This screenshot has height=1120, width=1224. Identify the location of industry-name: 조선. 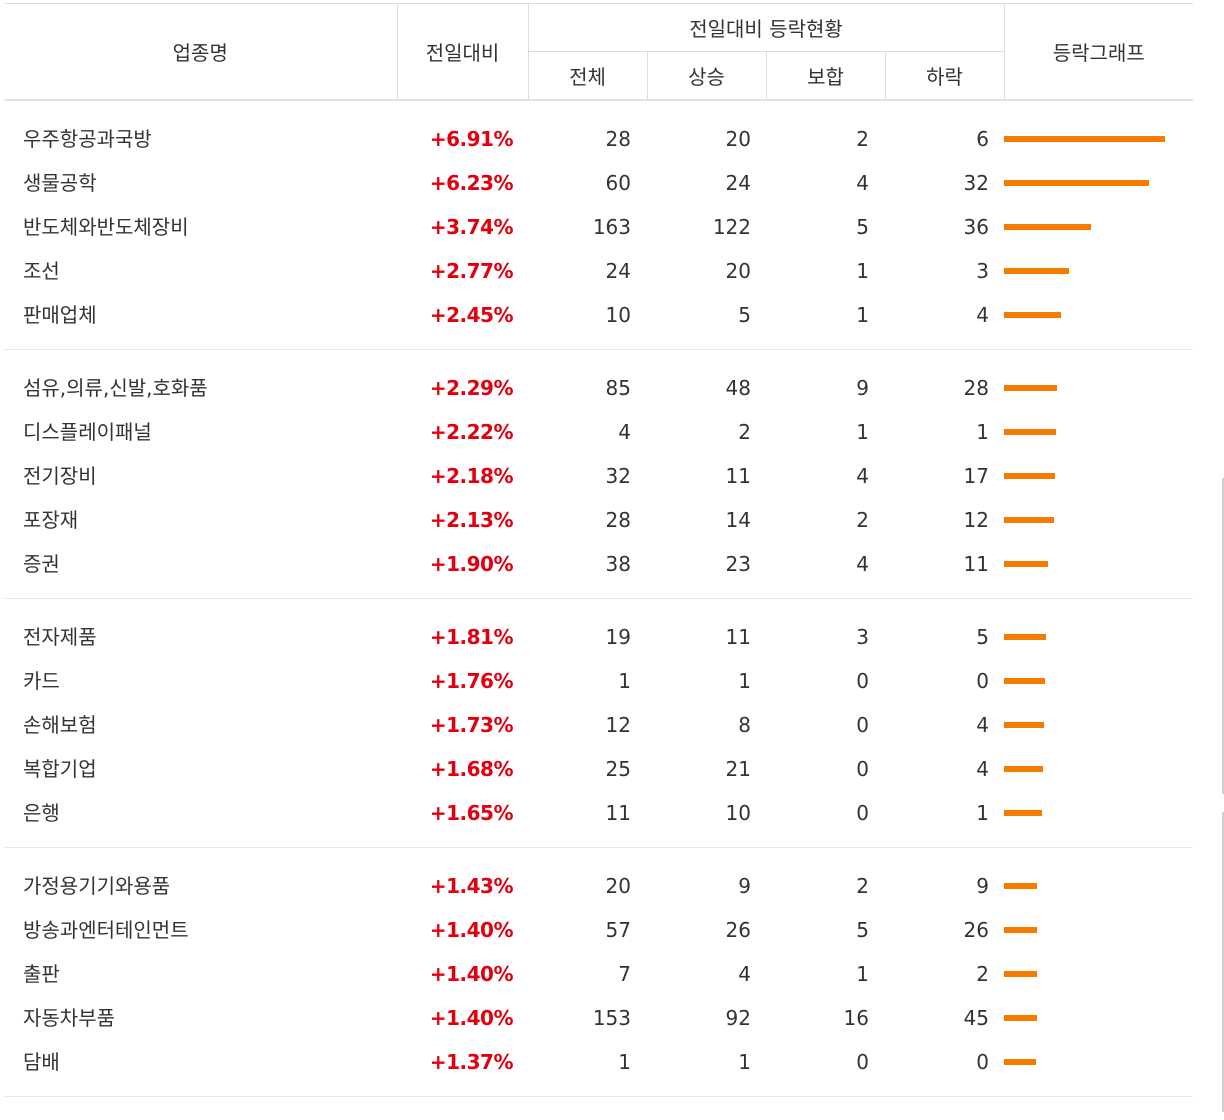
(41, 270).